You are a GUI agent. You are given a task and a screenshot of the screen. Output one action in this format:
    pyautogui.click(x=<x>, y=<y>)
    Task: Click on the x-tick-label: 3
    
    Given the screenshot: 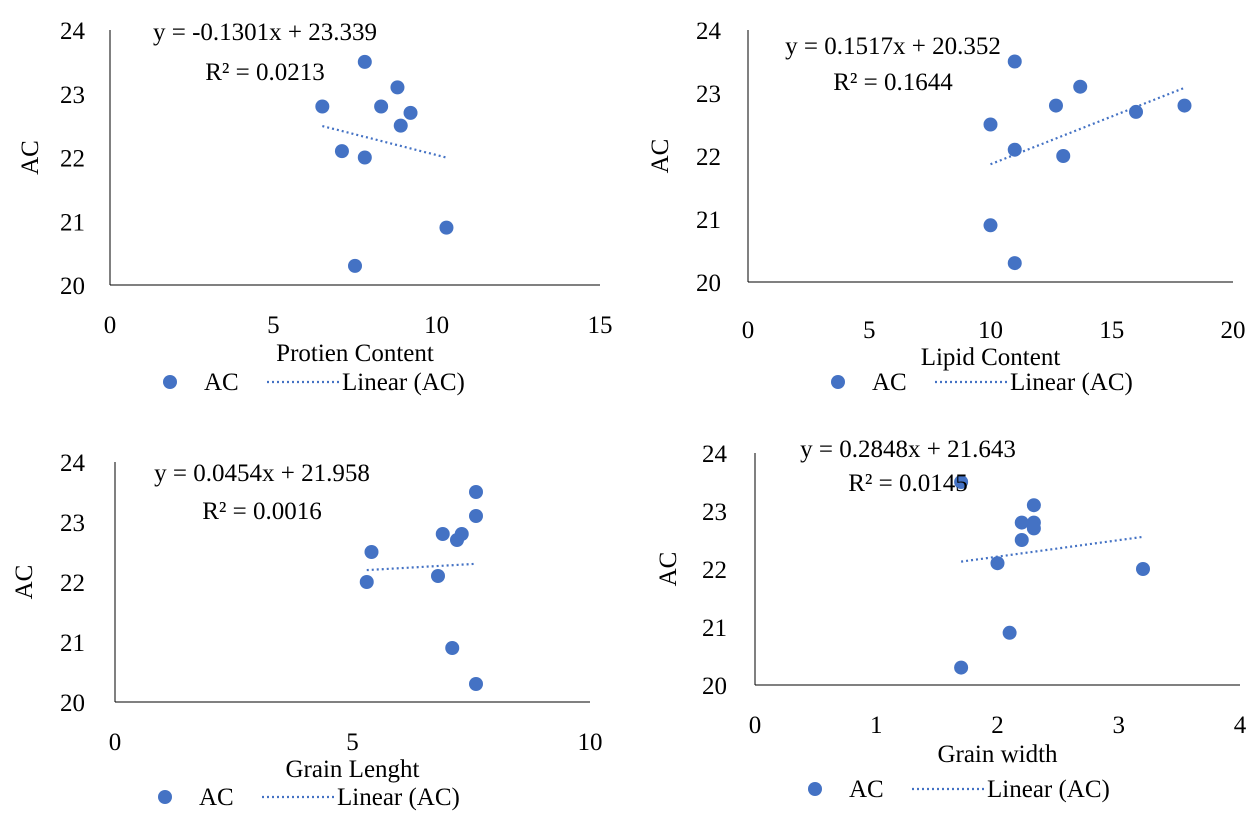 What is the action you would take?
    pyautogui.click(x=1119, y=725)
    